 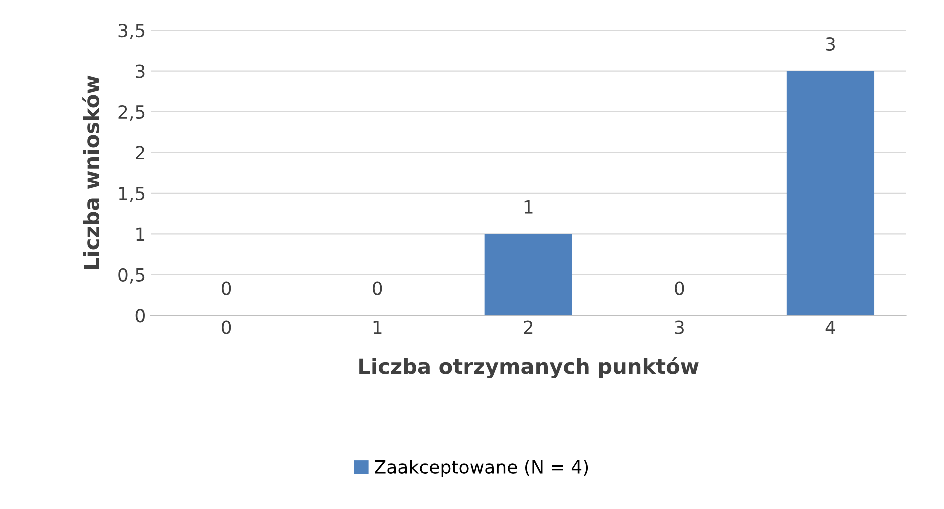 I want to click on x-tick-label: 0, so click(x=227, y=327).